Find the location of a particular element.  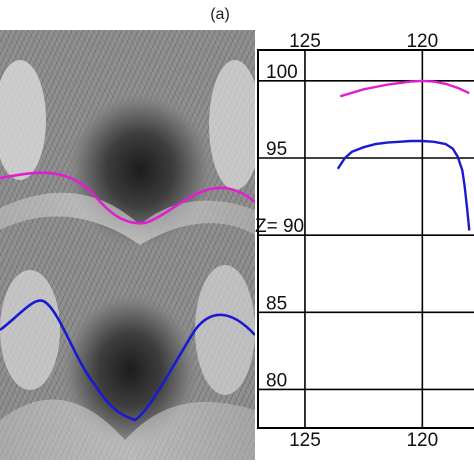

panel-label: (a) is located at coordinates (220, 14).